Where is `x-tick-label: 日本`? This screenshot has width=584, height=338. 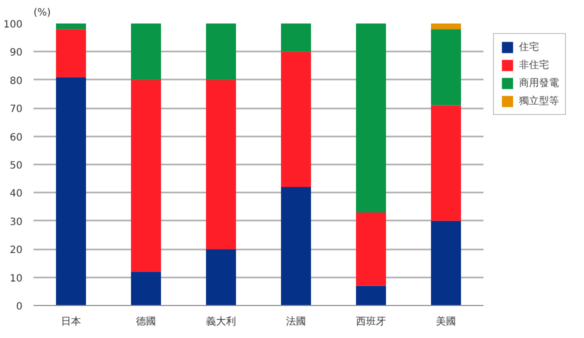
x-tick-label: 日本 is located at coordinates (71, 322).